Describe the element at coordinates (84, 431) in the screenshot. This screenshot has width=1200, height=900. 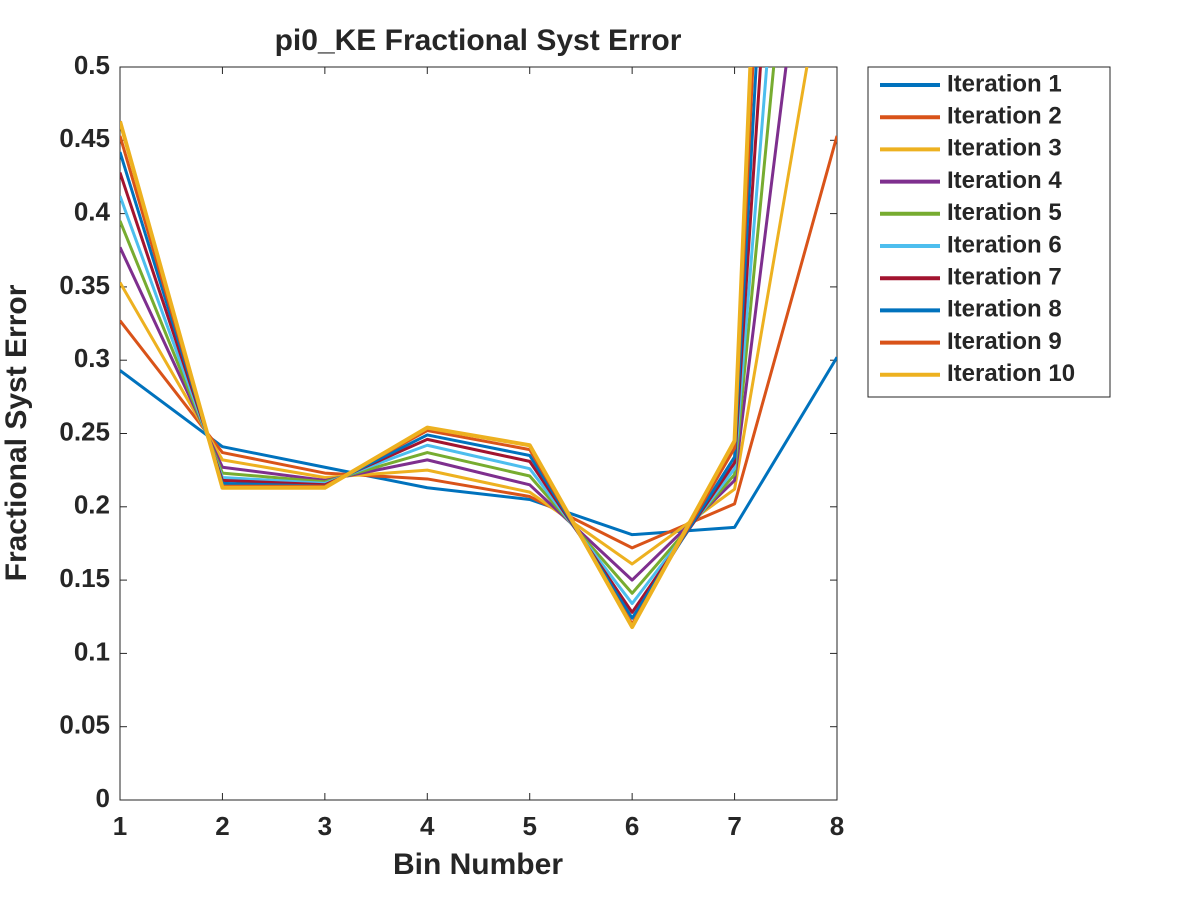
I see `y-tick-label: 0.25` at that location.